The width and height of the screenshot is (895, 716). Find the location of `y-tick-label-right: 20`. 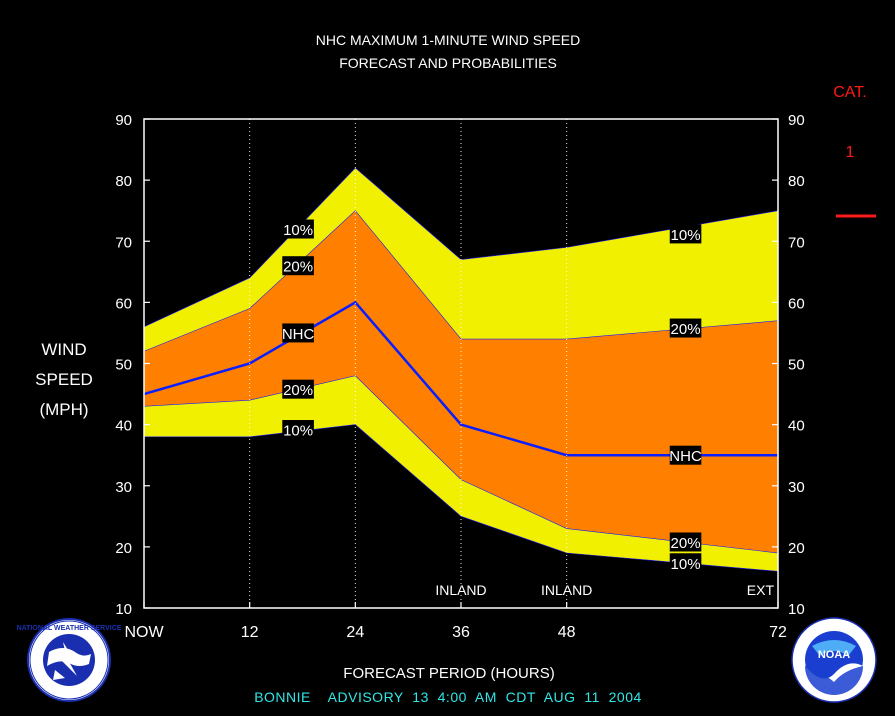

y-tick-label-right: 20 is located at coordinates (796, 548).